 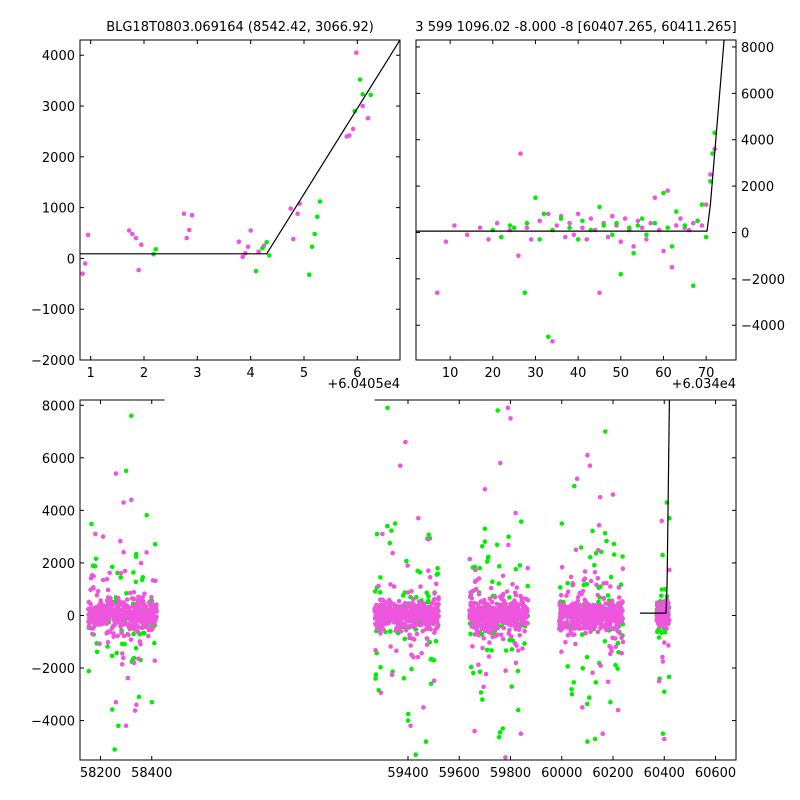 What do you see at coordinates (357, 373) in the screenshot?
I see `x-tick-label: 6` at bounding box center [357, 373].